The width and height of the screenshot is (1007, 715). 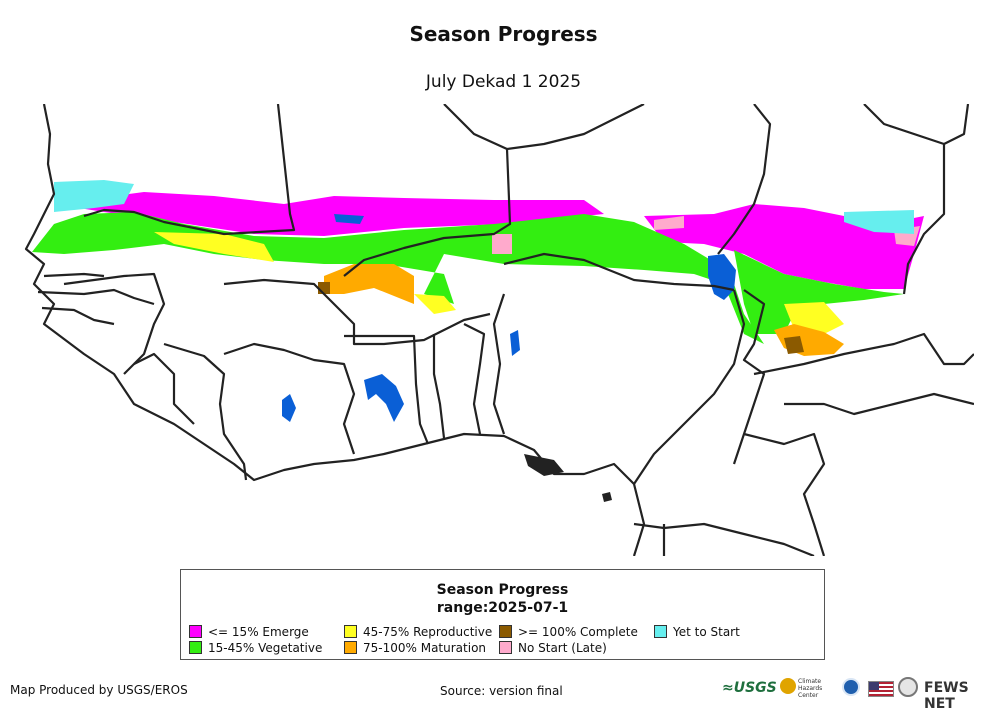 What do you see at coordinates (881, 689) in the screenshot?
I see `us-flag-icon` at bounding box center [881, 689].